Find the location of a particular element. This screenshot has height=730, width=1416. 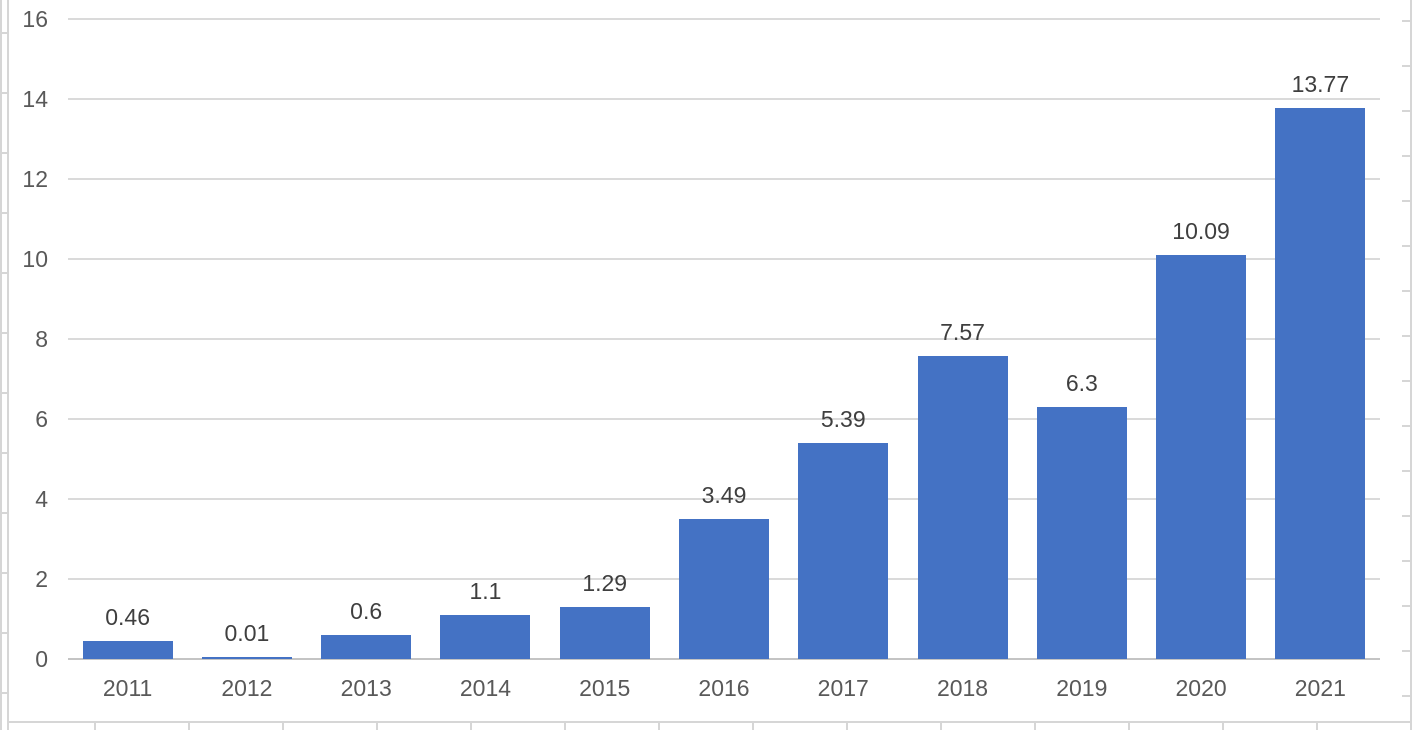

bar-value-label: 1.1 is located at coordinates (485, 591).